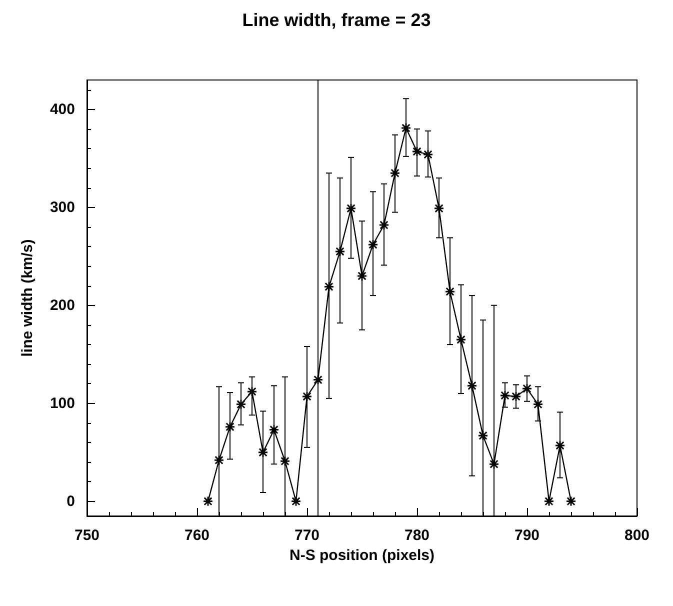 This screenshot has width=673, height=606. I want to click on x-axis-title: N-S position (pixels), so click(362, 555).